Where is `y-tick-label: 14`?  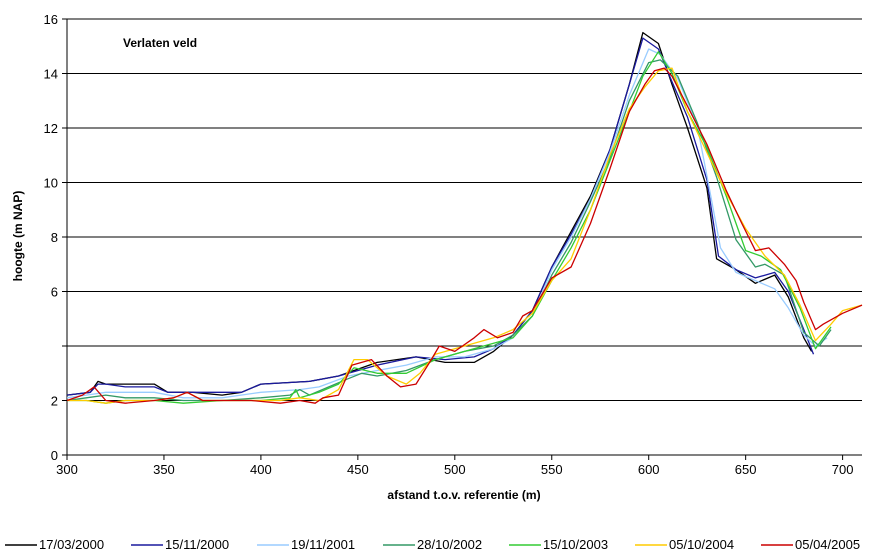 y-tick-label: 14 is located at coordinates (51, 74).